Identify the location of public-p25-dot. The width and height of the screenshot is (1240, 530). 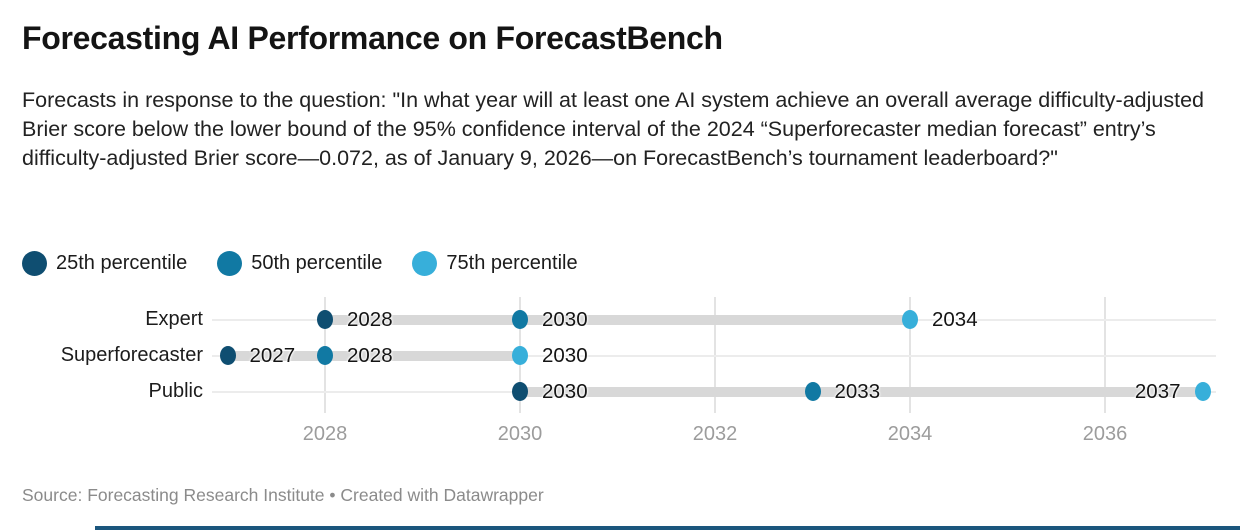
(520, 391).